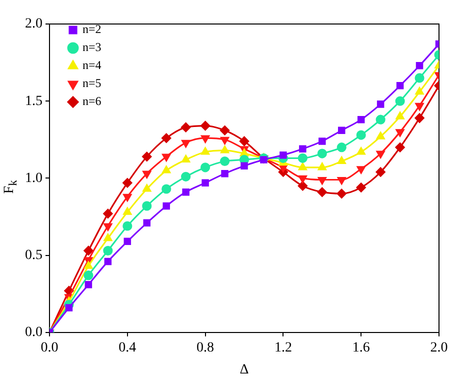 Image resolution: width=467 pixels, height=388 pixels. Describe the element at coordinates (244, 370) in the screenshot. I see `x-axis-title: Δ` at that location.